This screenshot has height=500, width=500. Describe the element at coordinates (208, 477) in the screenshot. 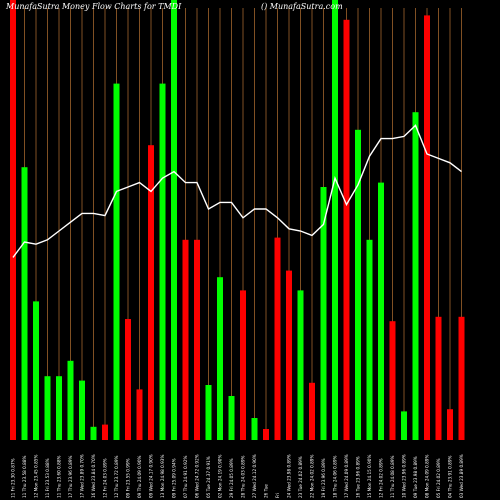

I see `x-tick-label: 05 Tue 24.37 0.91%` at that location.